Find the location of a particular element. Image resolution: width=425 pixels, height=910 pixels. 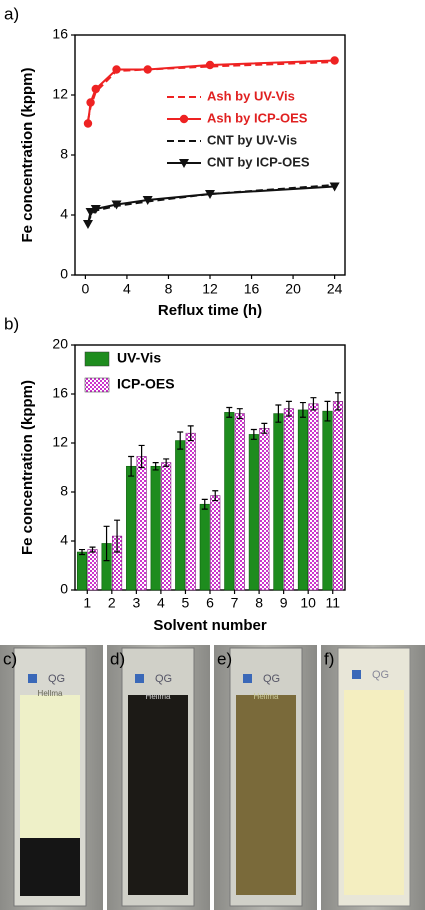

x-tick-label: 3 is located at coordinates (136, 603).